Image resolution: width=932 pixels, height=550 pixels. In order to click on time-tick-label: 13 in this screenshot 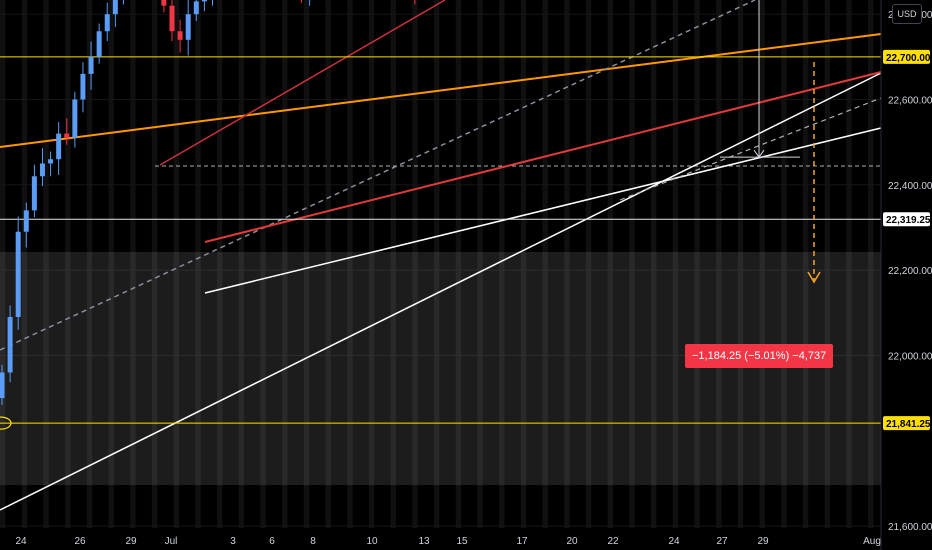, I will do `click(424, 541)`.